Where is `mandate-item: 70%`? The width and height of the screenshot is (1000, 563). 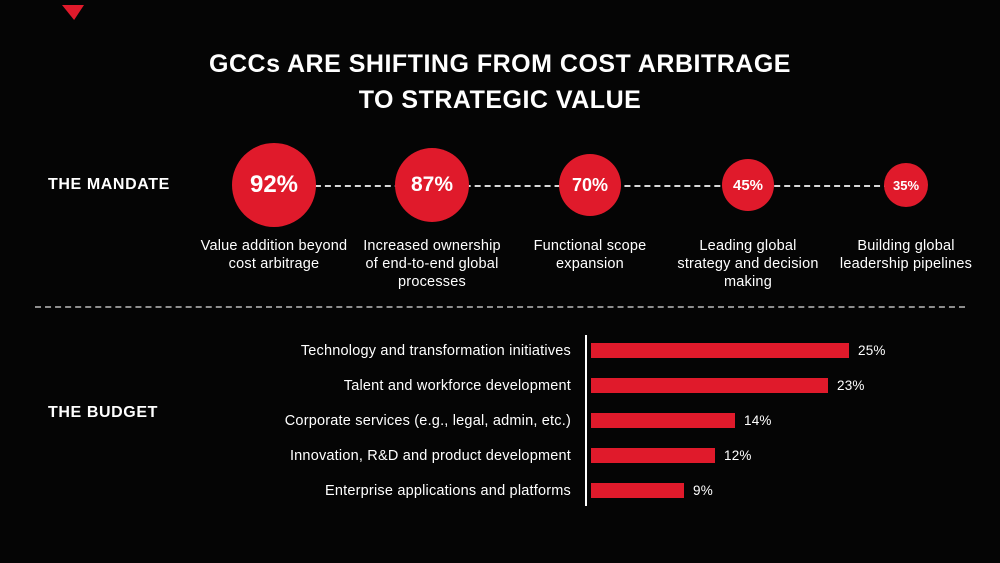
mandate-item: 70% is located at coordinates (590, 185).